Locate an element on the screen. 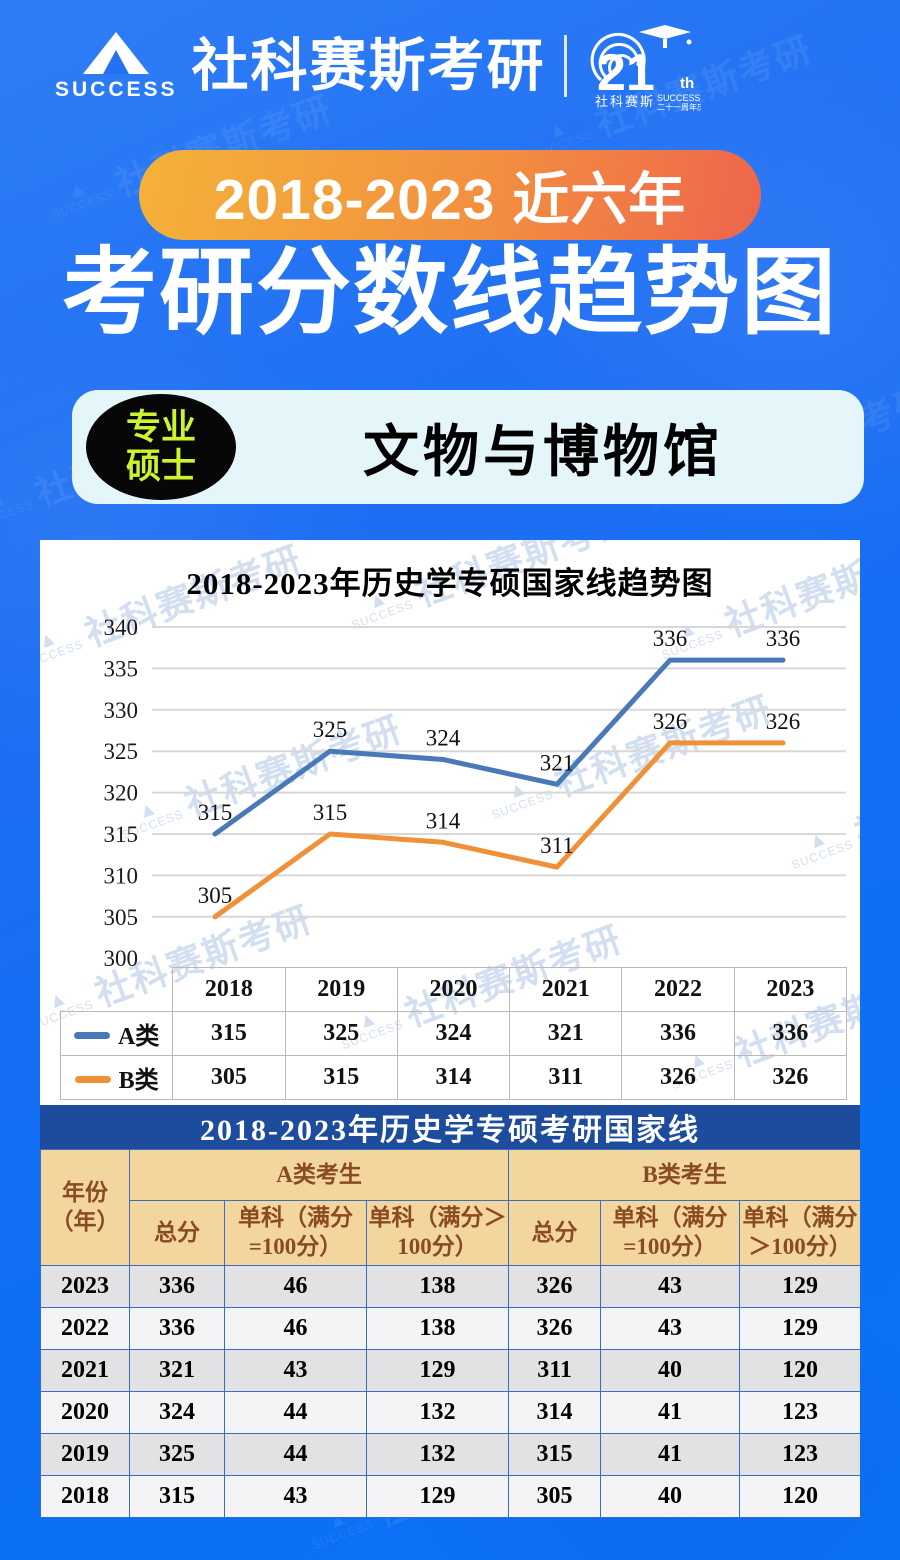  score-row-2023: 2023 336 46 138 326 43 129 is located at coordinates (450, 1286).